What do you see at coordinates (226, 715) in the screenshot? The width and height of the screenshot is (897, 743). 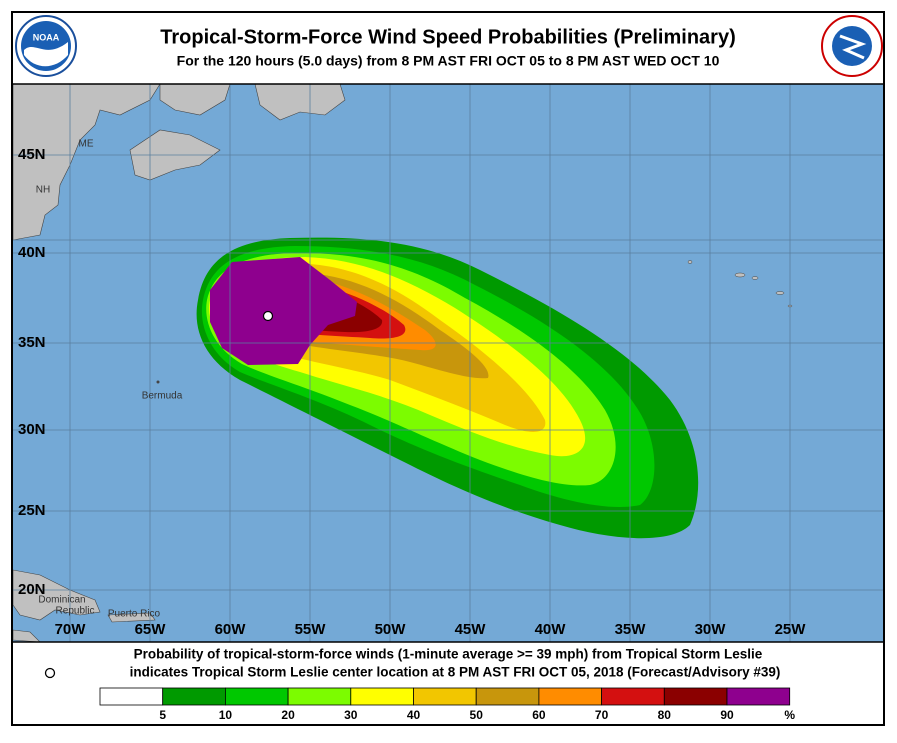 I see `legend-label: 10` at bounding box center [226, 715].